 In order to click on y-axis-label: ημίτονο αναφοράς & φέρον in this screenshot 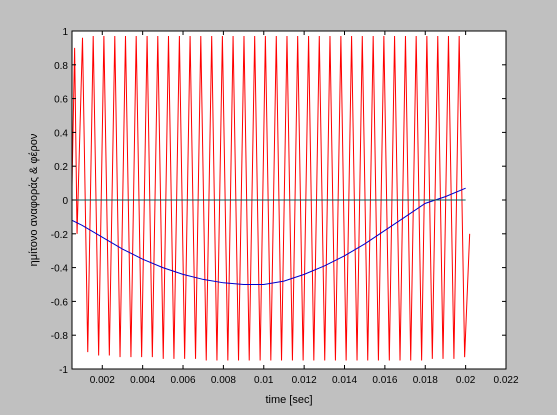, I will do `click(34, 199)`.